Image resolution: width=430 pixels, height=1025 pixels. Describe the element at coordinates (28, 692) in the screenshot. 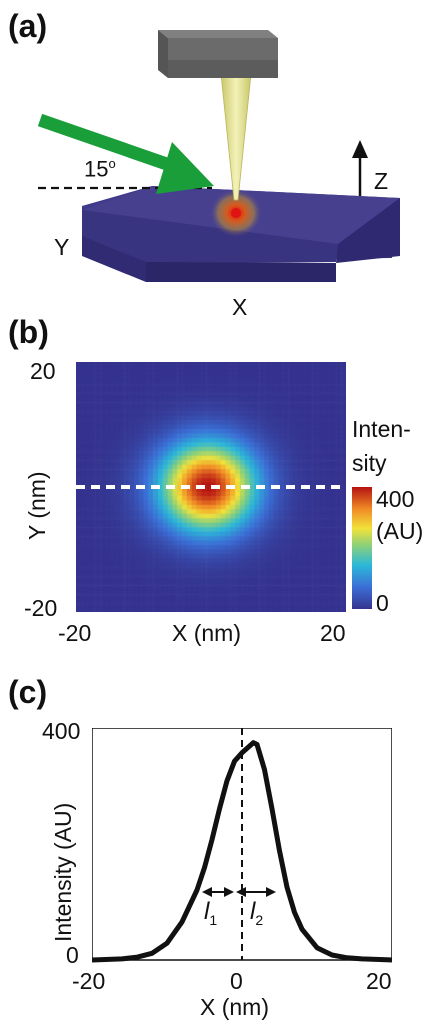

I see `panel-c-label: (c)` at that location.